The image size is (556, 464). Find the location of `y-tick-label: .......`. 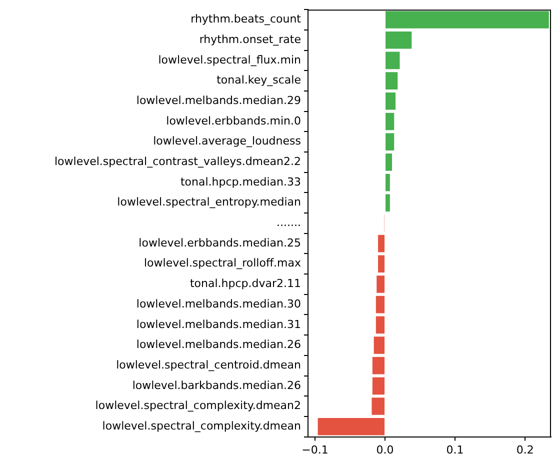

y-tick-label: ....... is located at coordinates (288, 223).